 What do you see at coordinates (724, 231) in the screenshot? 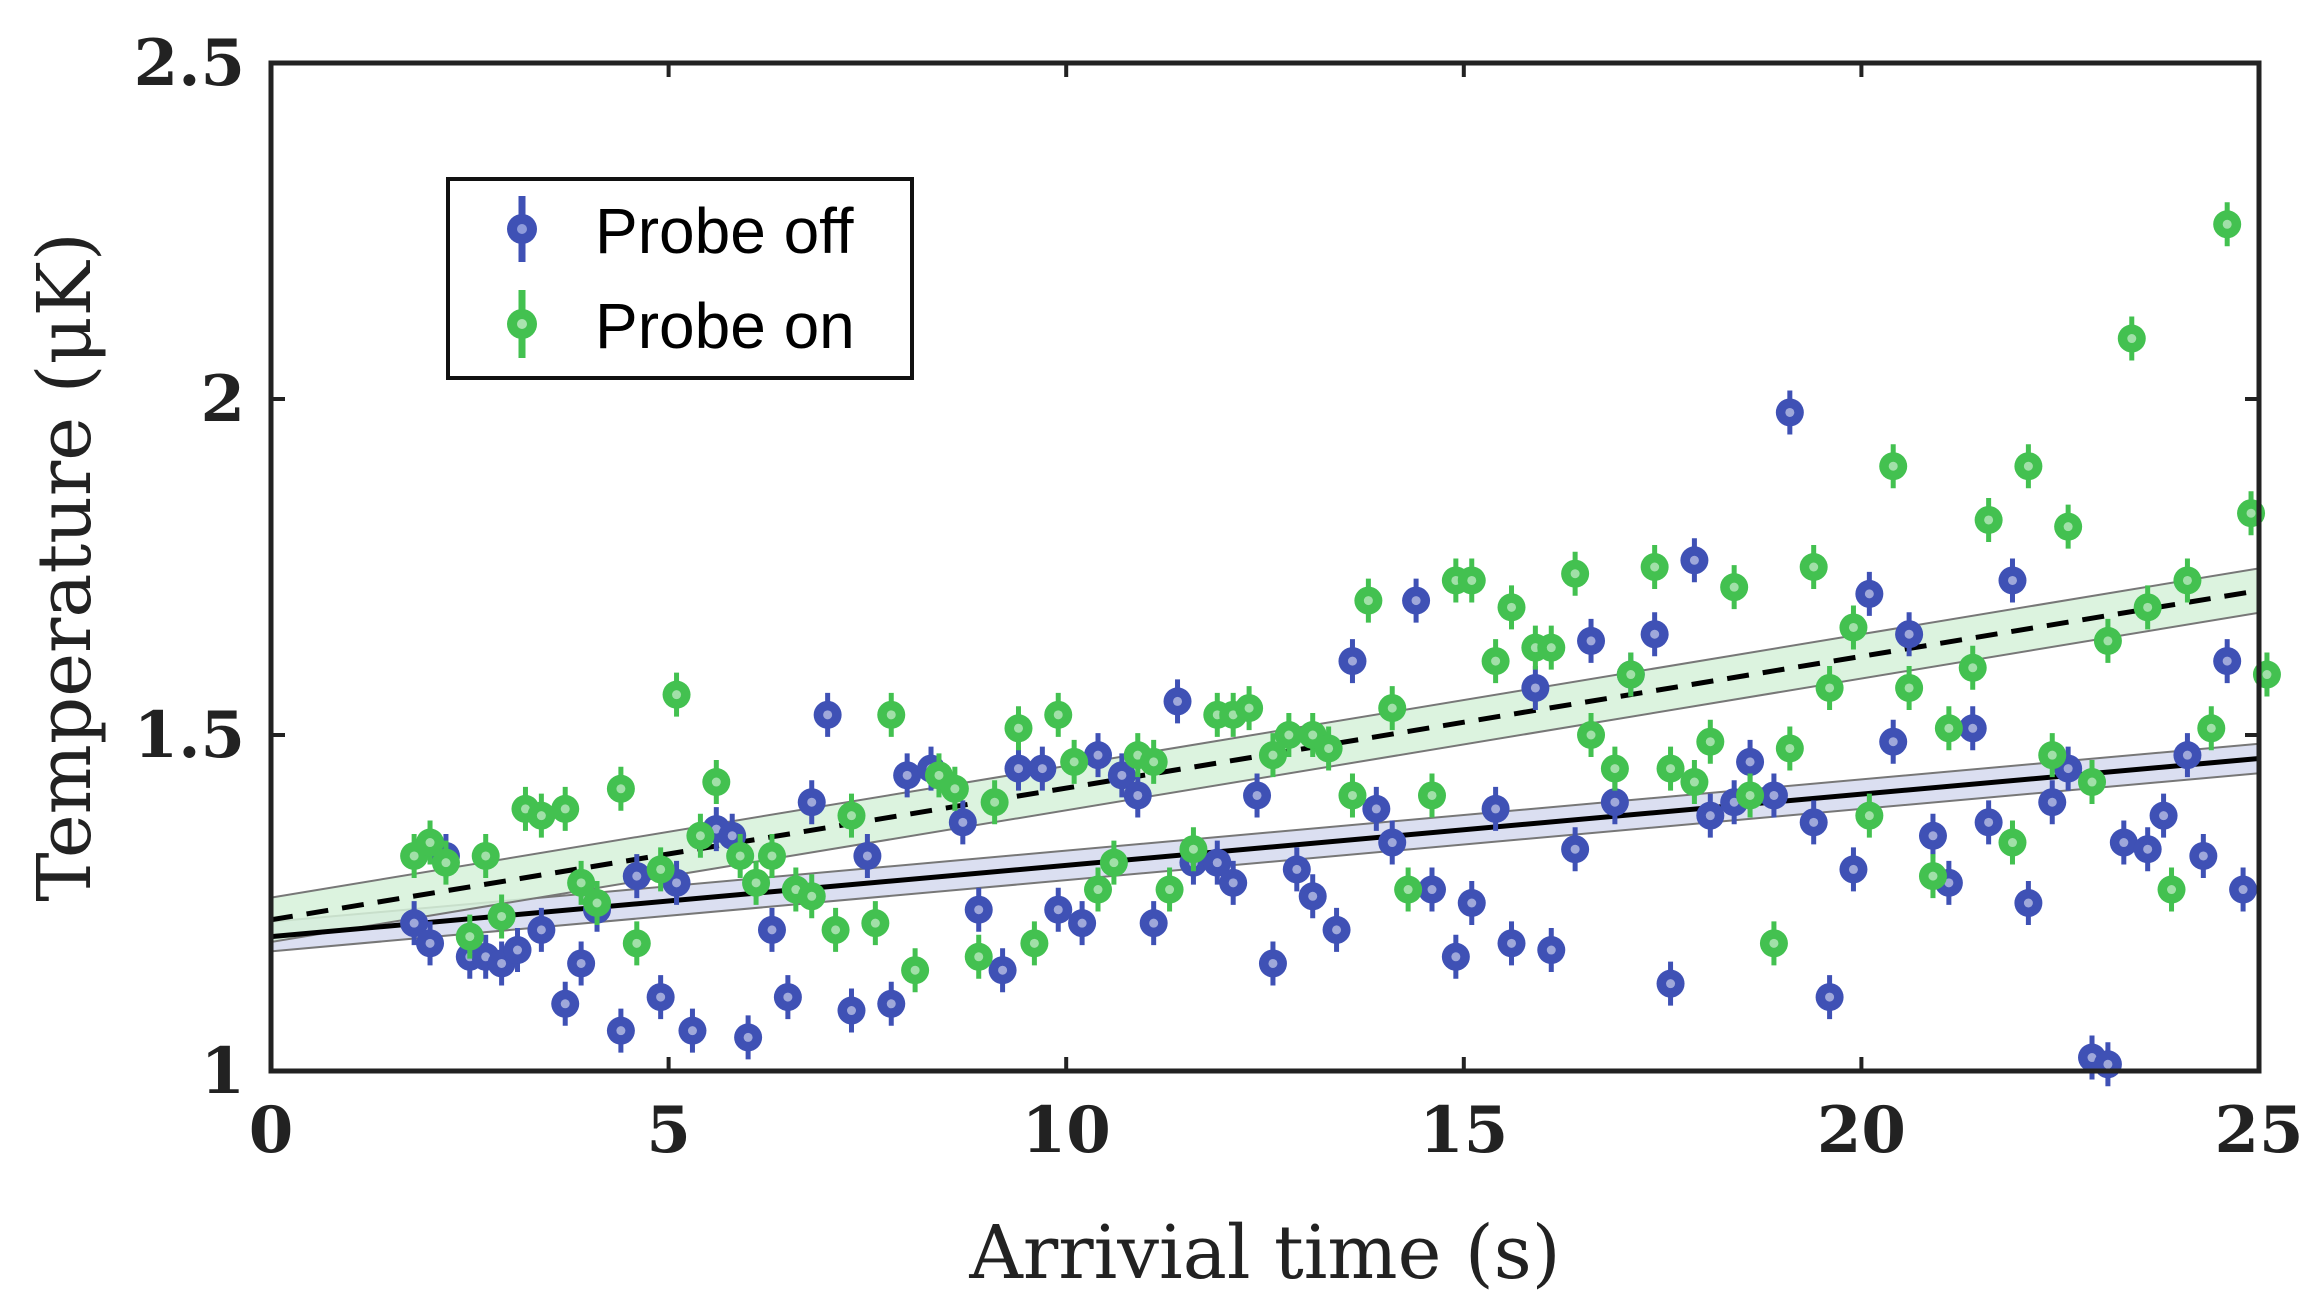
I see `legend-label-probe-off: Probe off` at bounding box center [724, 231].